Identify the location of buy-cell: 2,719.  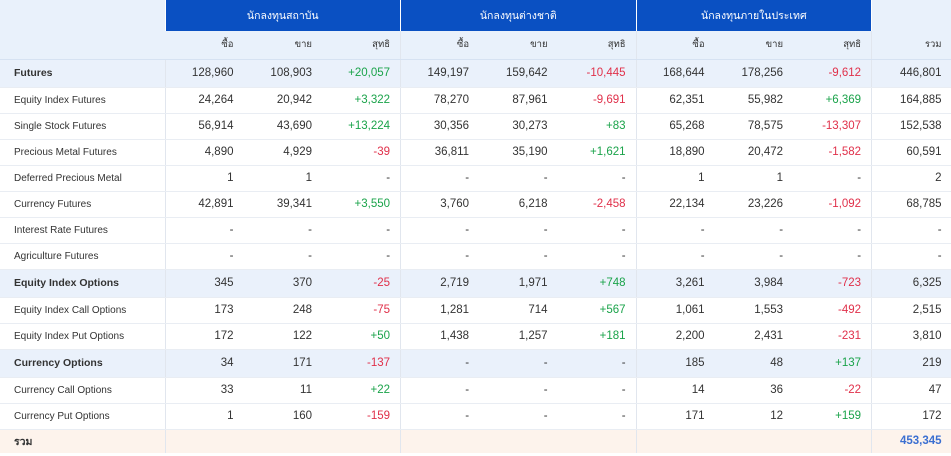
(440, 283).